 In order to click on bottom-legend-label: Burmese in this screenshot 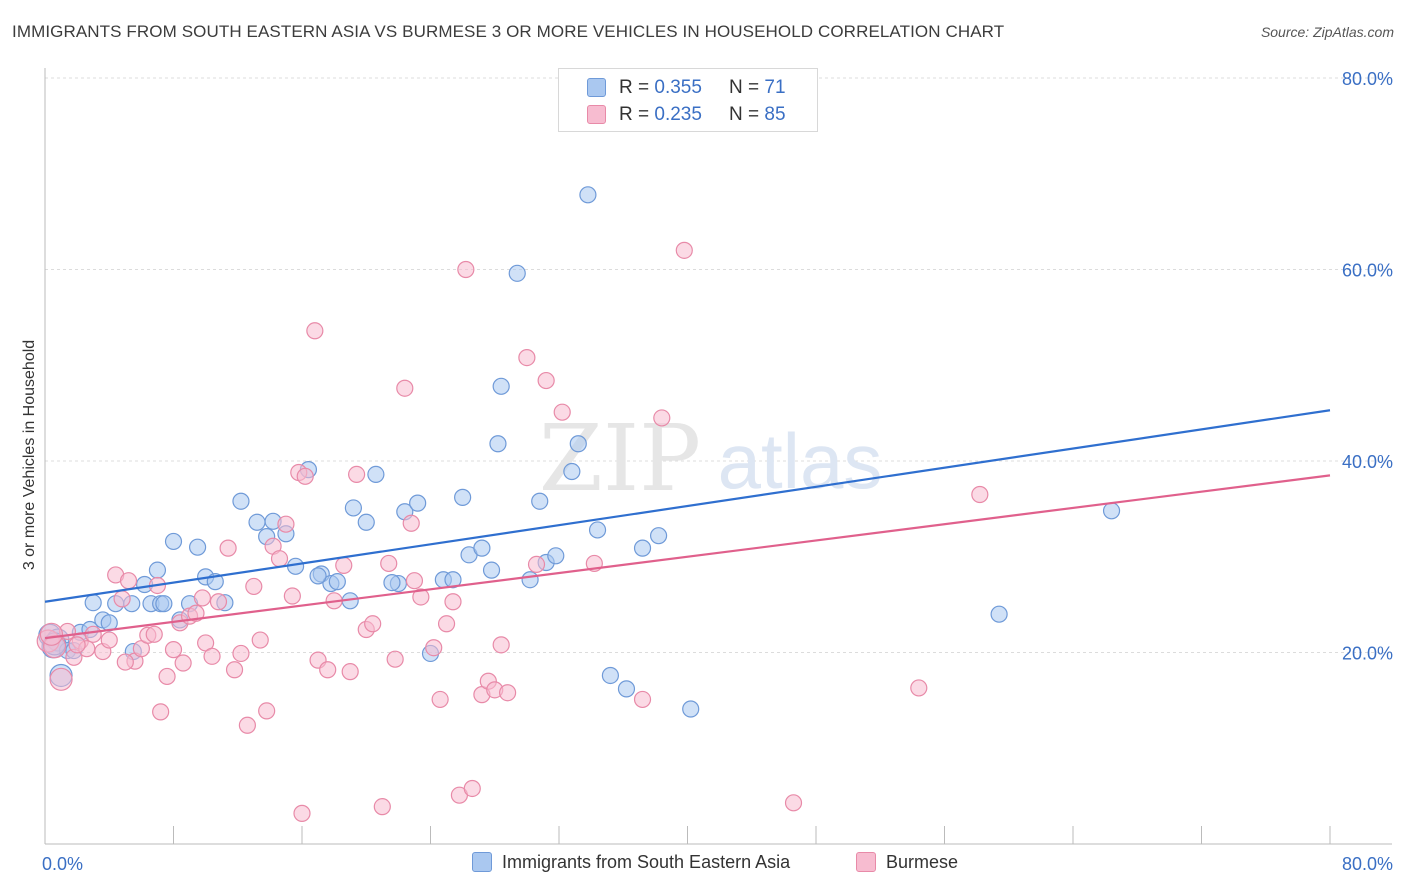, I will do `click(922, 862)`.